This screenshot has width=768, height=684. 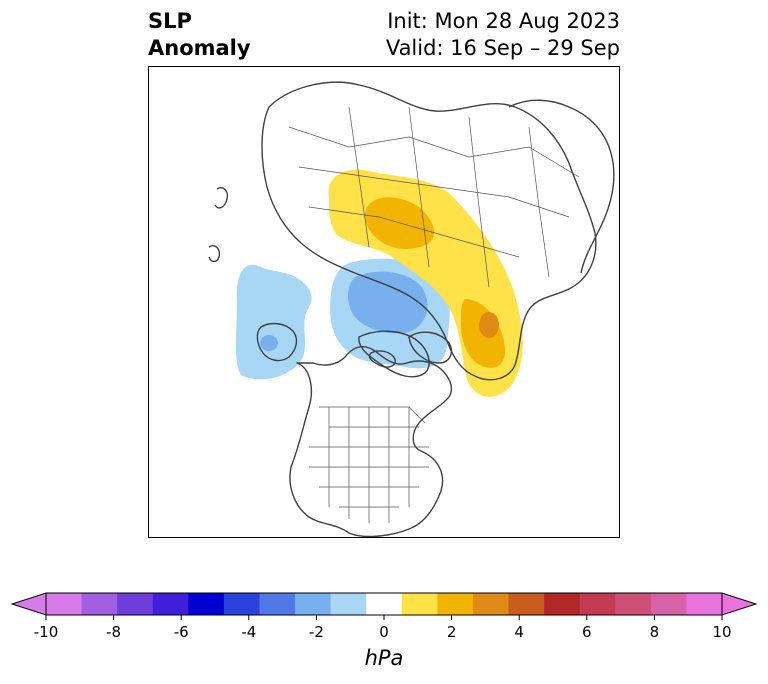 What do you see at coordinates (387, 302) in the screenshot?
I see `negative-anomaly-core` at bounding box center [387, 302].